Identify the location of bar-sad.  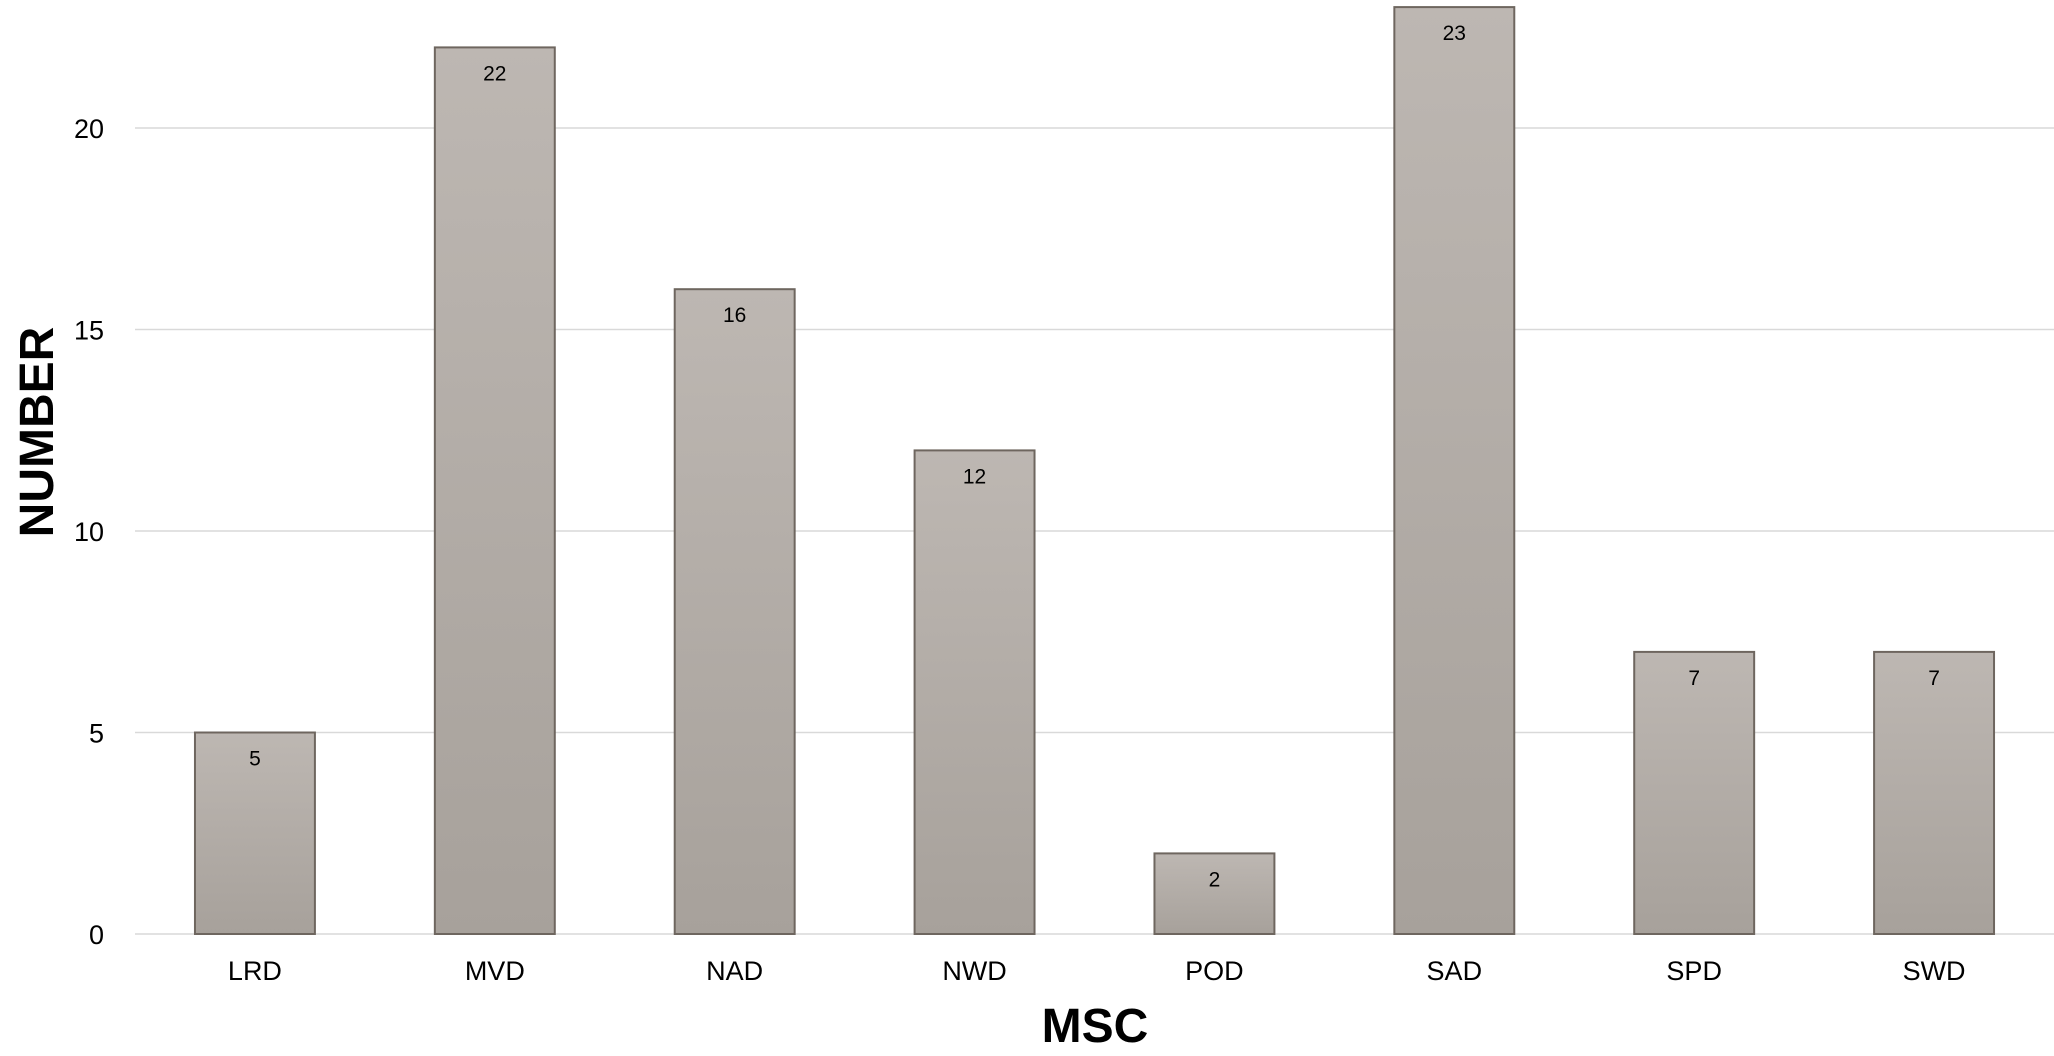
(1454, 471).